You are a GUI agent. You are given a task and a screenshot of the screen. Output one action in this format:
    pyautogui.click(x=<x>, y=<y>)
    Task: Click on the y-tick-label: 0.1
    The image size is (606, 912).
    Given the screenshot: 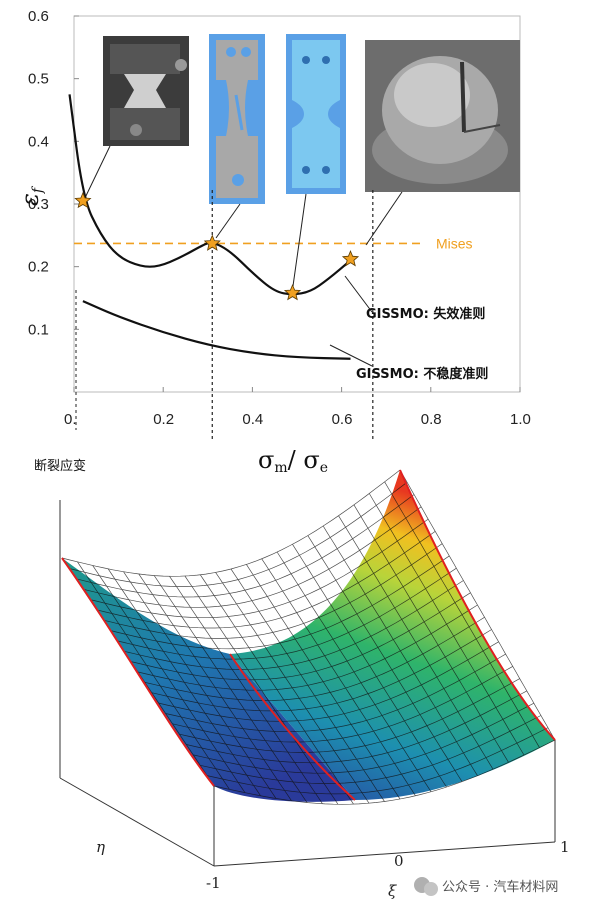 What is the action you would take?
    pyautogui.click(x=38, y=329)
    